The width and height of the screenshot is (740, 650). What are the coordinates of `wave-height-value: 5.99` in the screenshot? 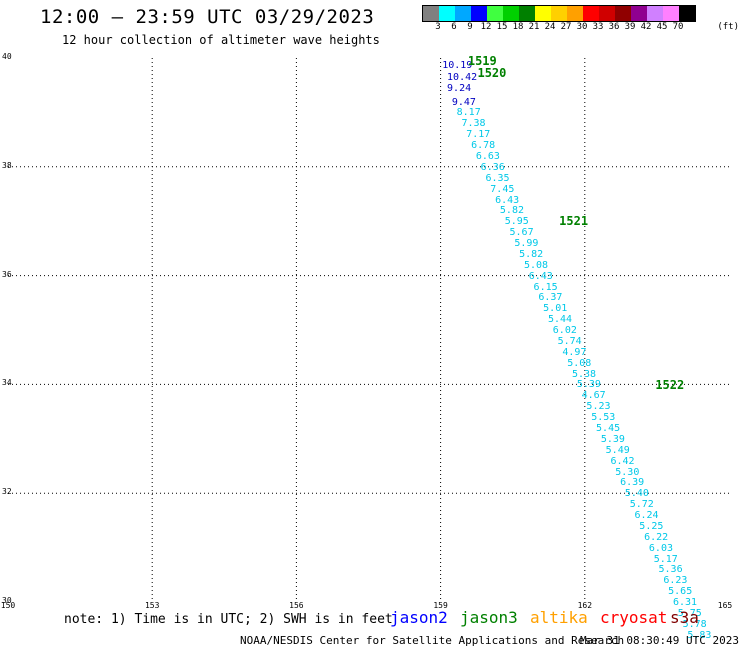 It's located at (526, 244).